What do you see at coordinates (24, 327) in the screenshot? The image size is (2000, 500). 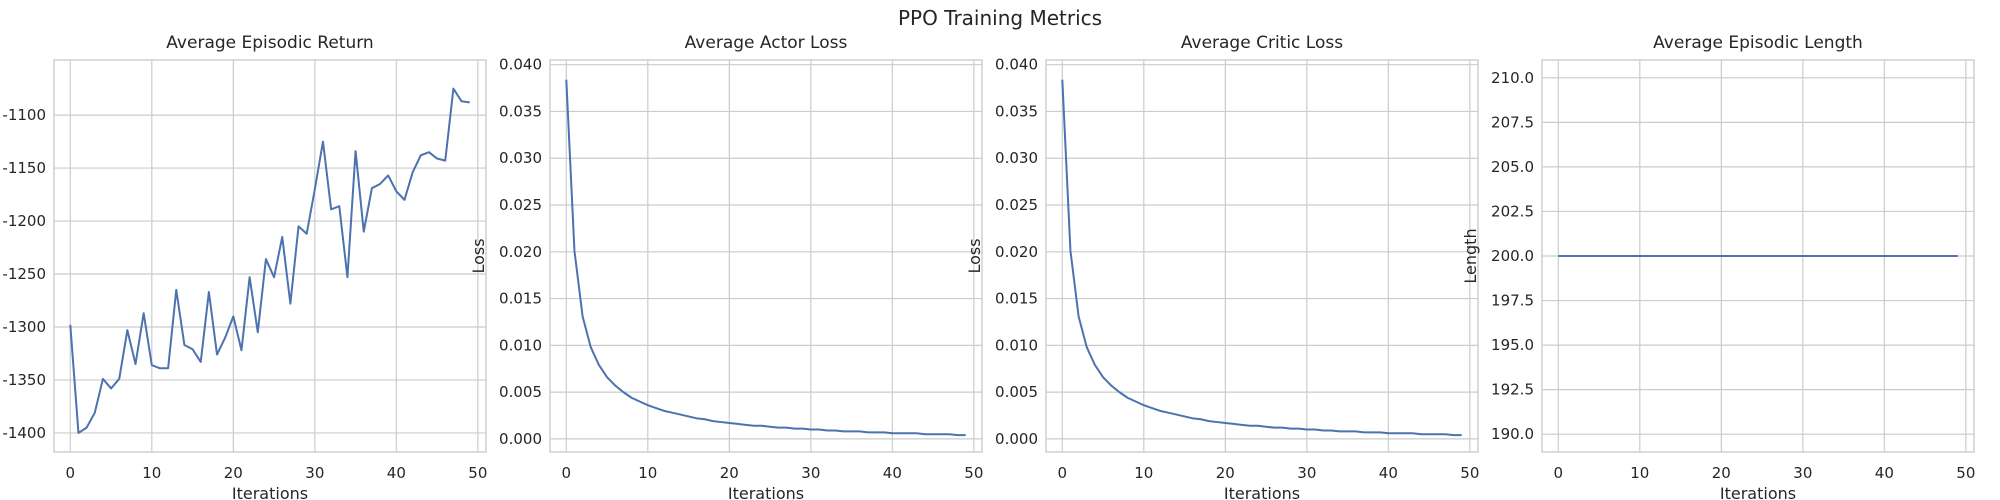 I see `y-tick-label: -1300` at bounding box center [24, 327].